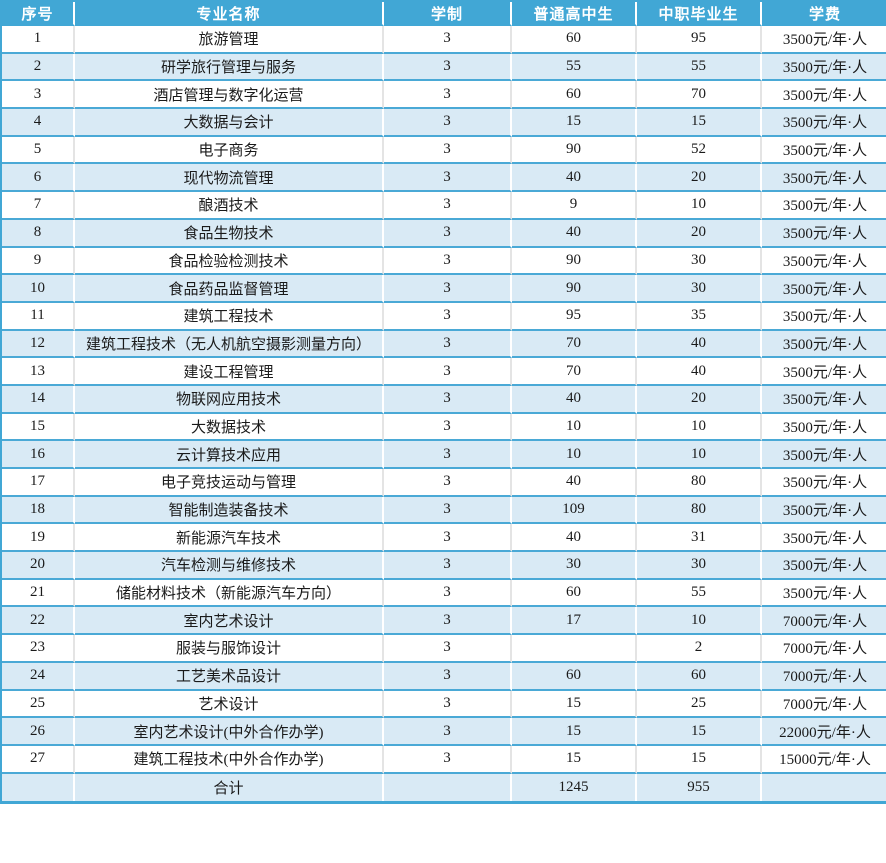 The height and width of the screenshot is (863, 886). I want to click on cell-vocational: 52, so click(699, 150).